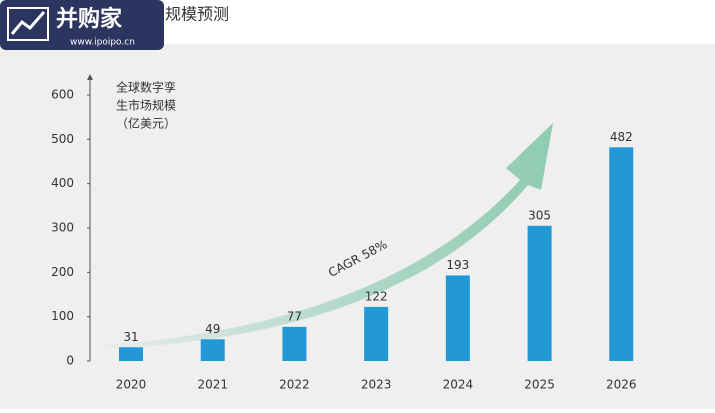  Describe the element at coordinates (621, 137) in the screenshot. I see `value-label: 482` at that location.